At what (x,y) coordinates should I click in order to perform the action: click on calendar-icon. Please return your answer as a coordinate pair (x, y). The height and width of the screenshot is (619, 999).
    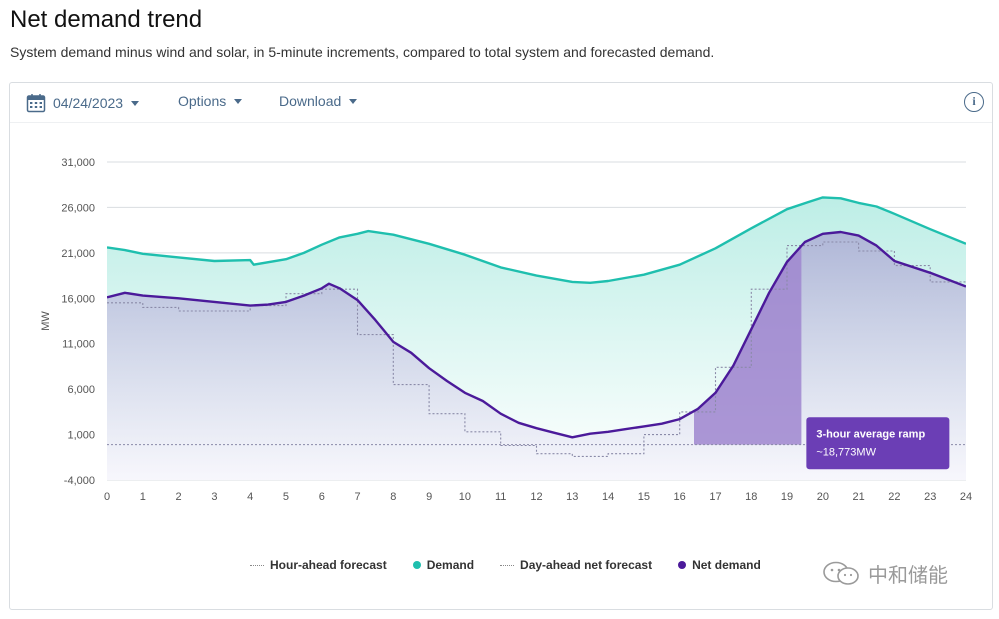
    Looking at the image, I should click on (36, 103).